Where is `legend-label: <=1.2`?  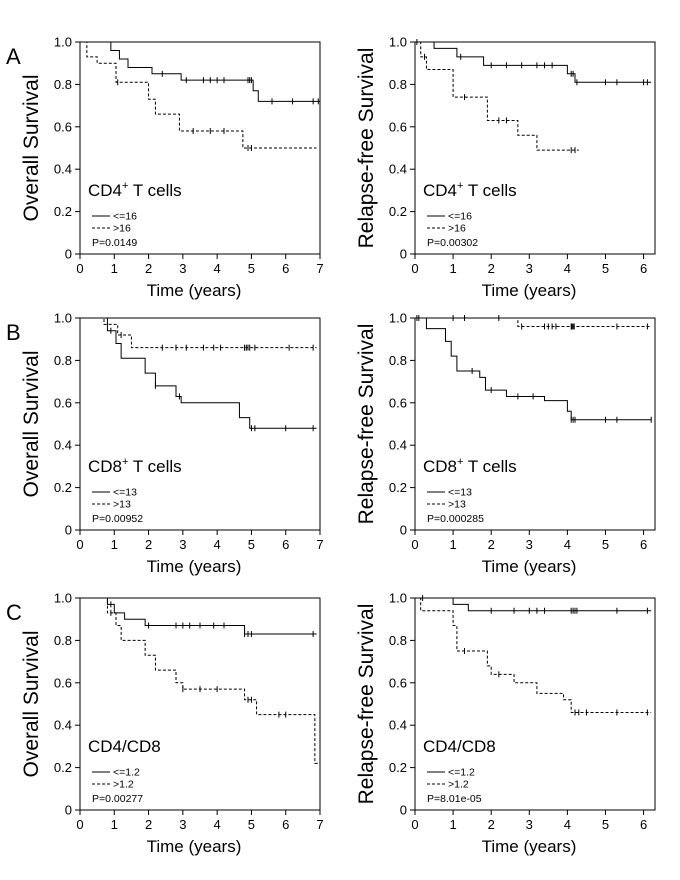 legend-label: <=1.2 is located at coordinates (461, 773).